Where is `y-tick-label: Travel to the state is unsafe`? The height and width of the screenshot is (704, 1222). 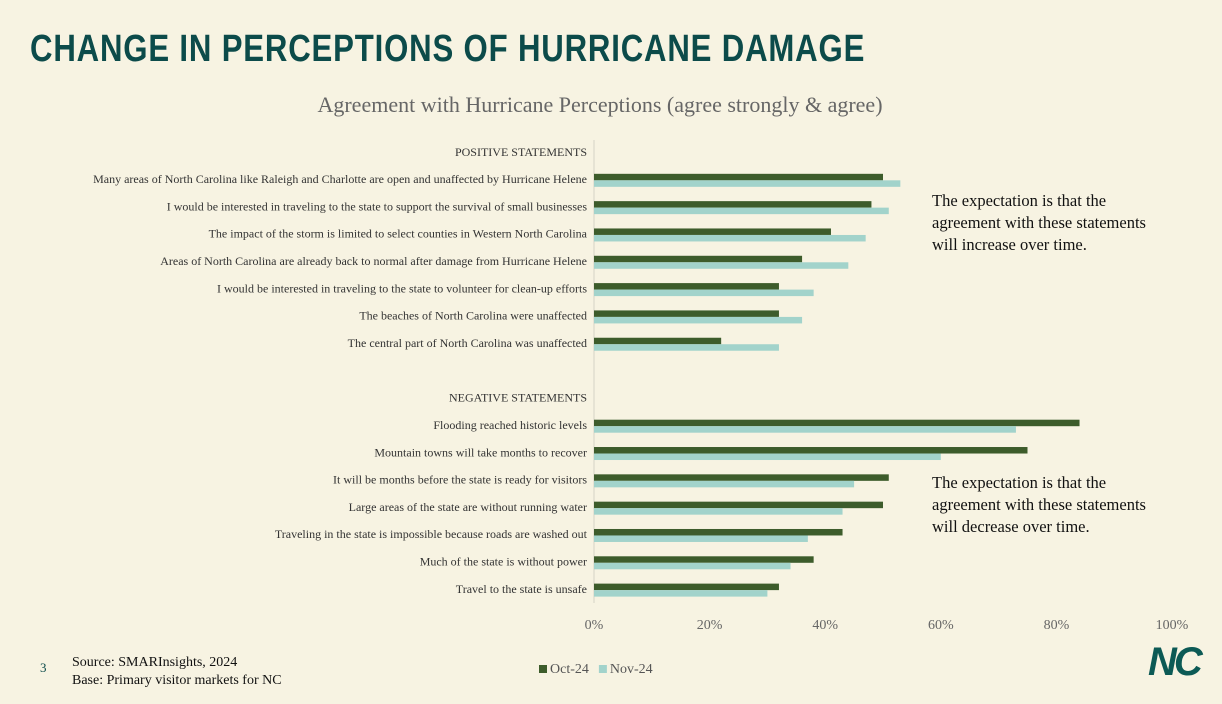 y-tick-label: Travel to the state is unsafe is located at coordinates (521, 589).